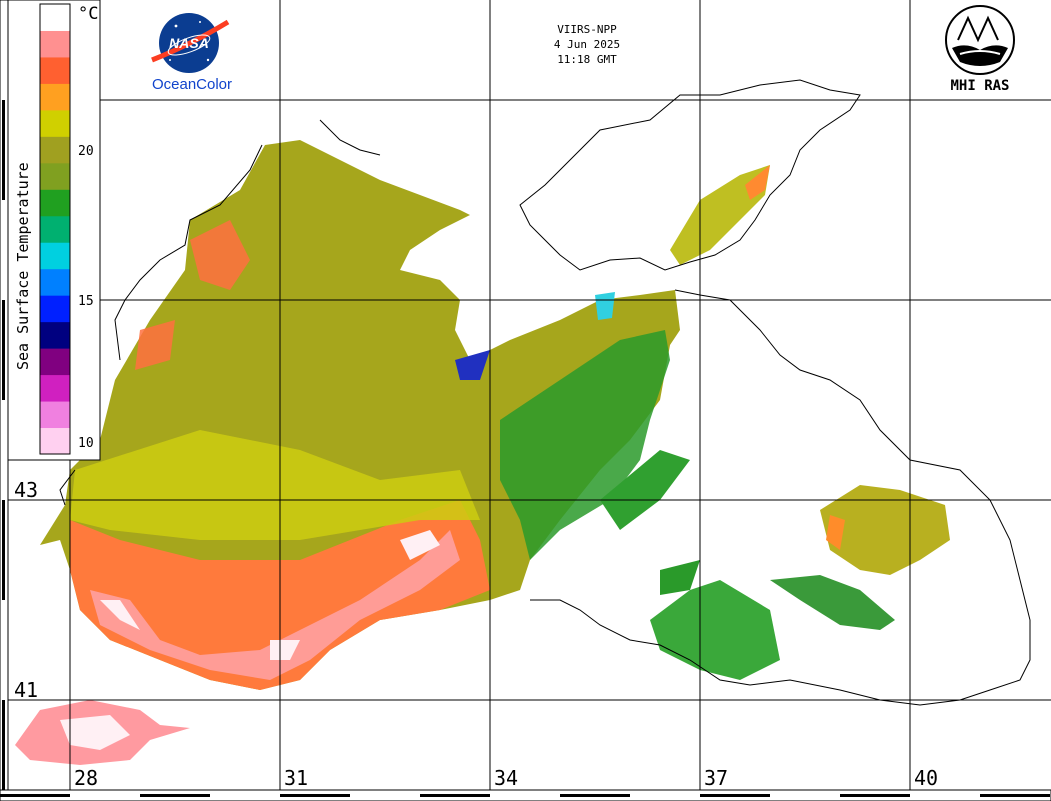  I want to click on legend-unit: °C, so click(88, 14).